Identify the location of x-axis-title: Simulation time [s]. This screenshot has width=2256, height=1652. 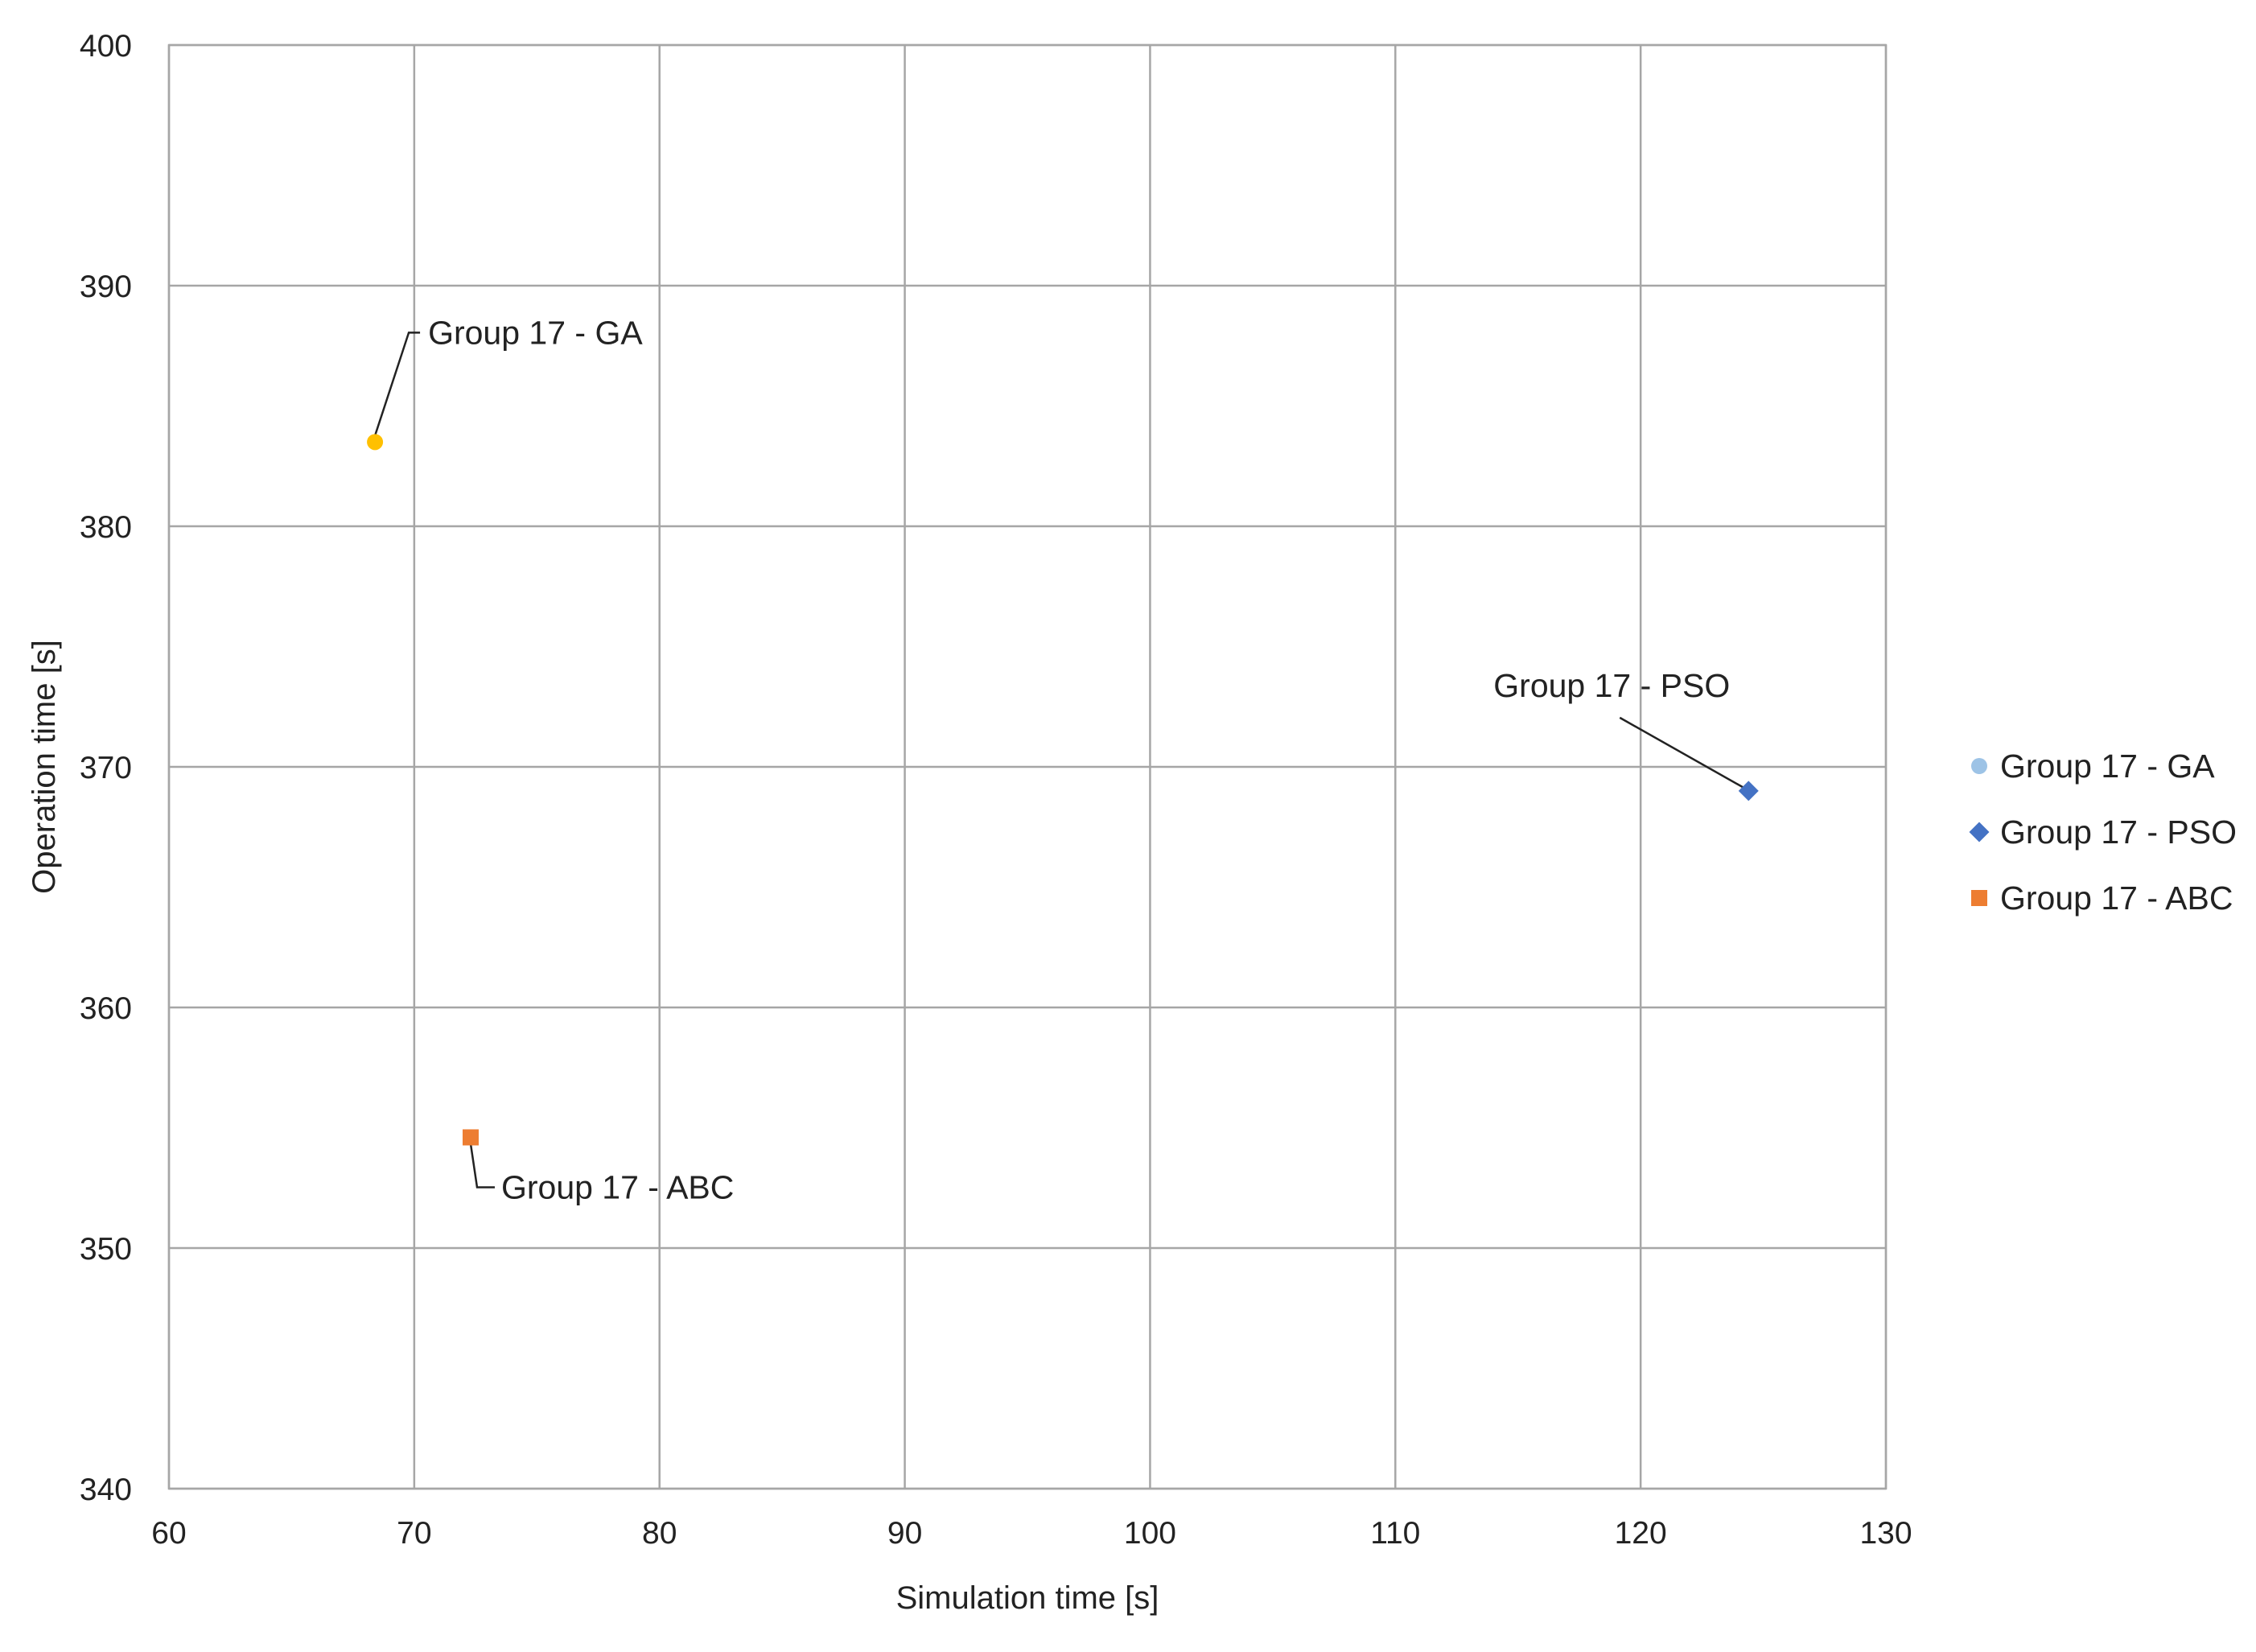
(1027, 1598).